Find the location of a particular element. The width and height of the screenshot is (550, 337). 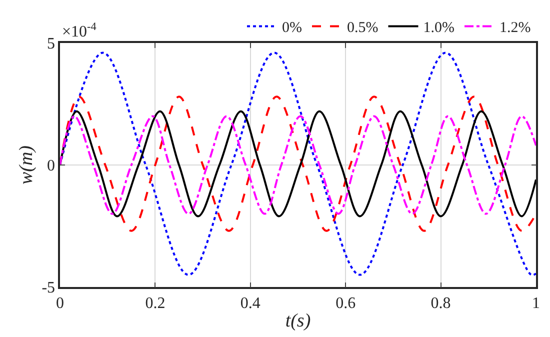

text: ×10$^{-4}$ is located at coordinates (79, 31).